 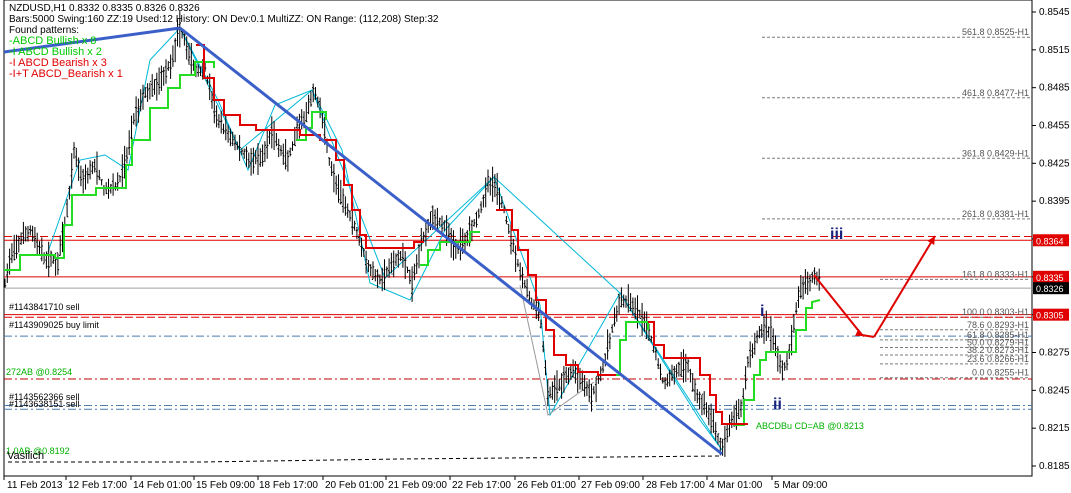 What do you see at coordinates (998, 335) in the screenshot?
I see `fib-level-label: 61.8 0.8285-H1` at bounding box center [998, 335].